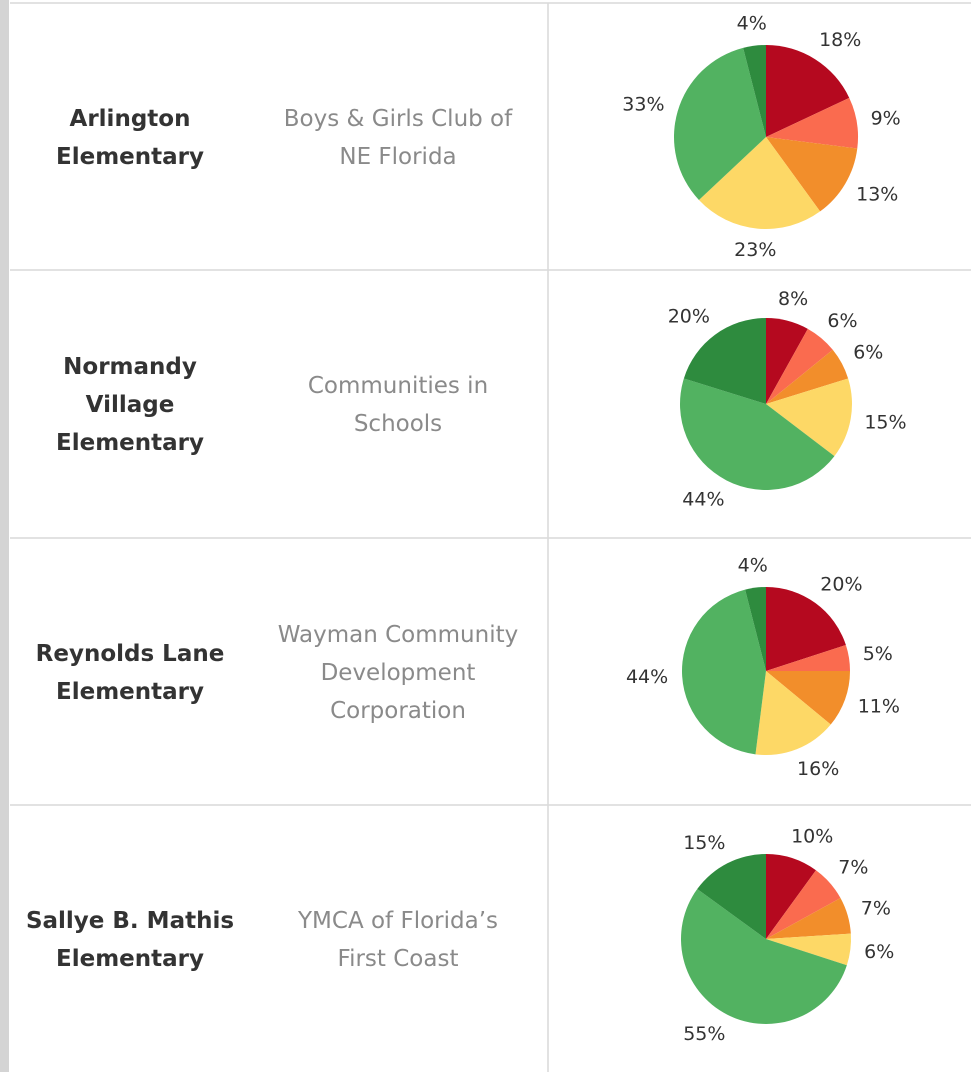  Describe the element at coordinates (130, 654) in the screenshot. I see `school-name: Reynolds Lane` at that location.